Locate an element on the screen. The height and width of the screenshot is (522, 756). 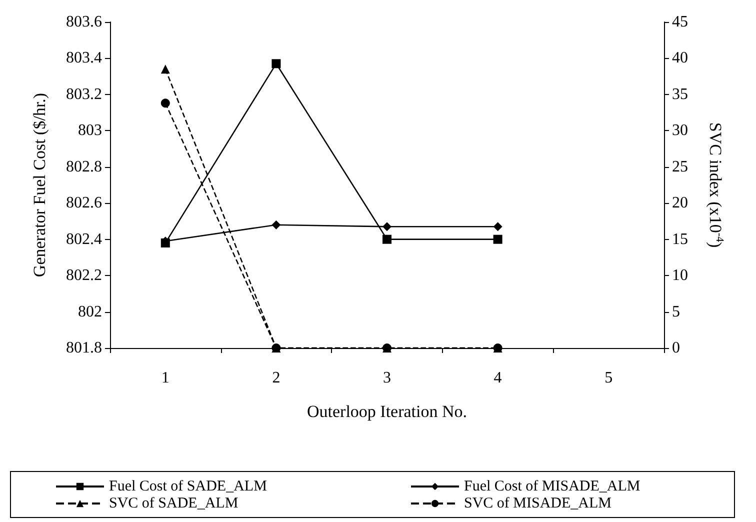
y-tick-label: 802 is located at coordinates (90, 311).